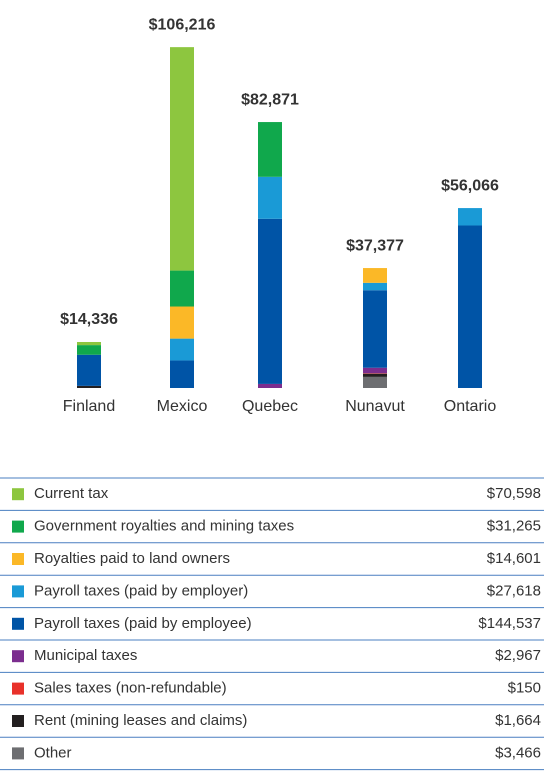  Describe the element at coordinates (132, 558) in the screenshot. I see `legend-label: Royalties paid to land owners` at that location.